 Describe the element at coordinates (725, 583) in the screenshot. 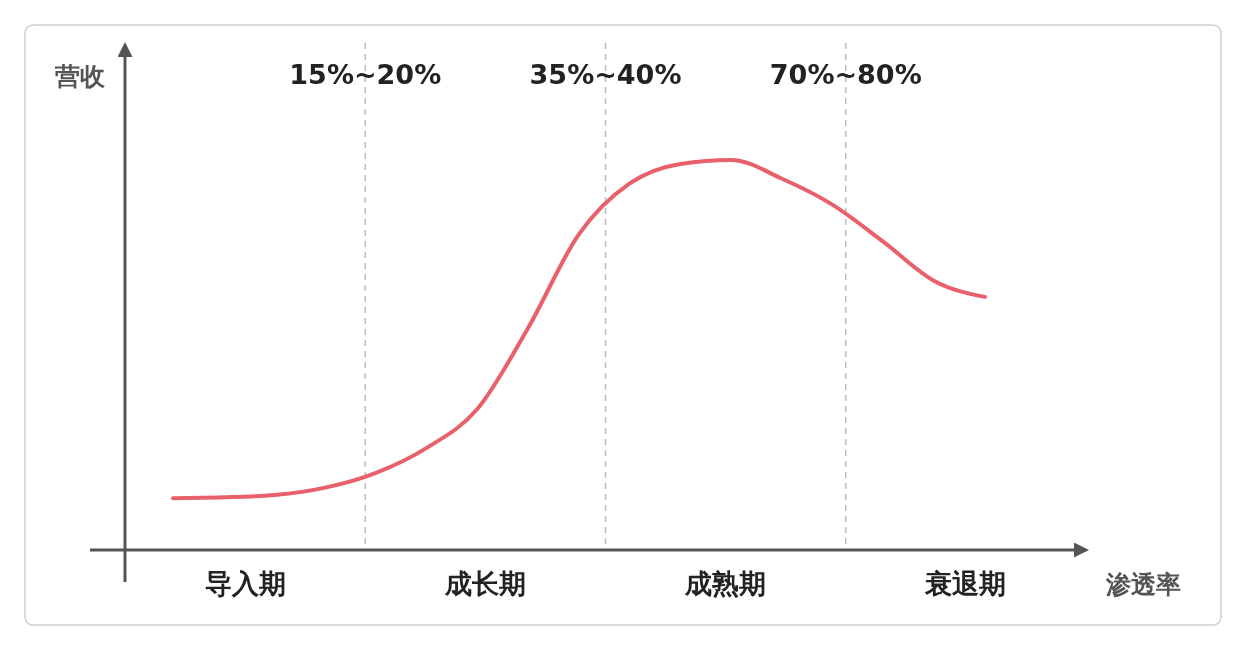

I see `text: 成熟期` at that location.